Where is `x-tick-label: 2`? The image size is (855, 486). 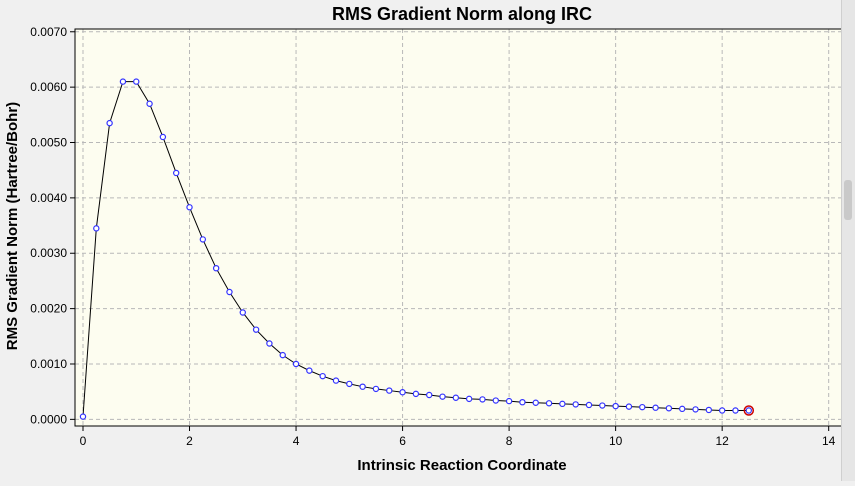
x-tick-label: 2 is located at coordinates (189, 441).